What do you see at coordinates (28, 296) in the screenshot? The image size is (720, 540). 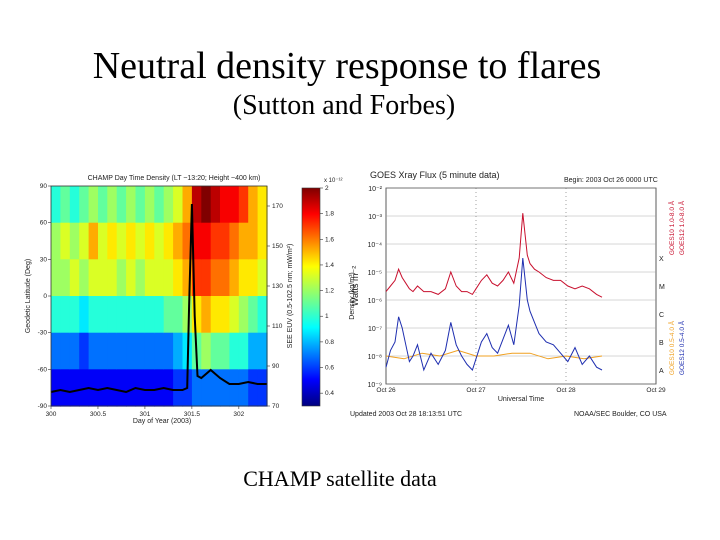 I see `champ-y-axis-label: Geodetic Latitude (Deg)` at bounding box center [28, 296].